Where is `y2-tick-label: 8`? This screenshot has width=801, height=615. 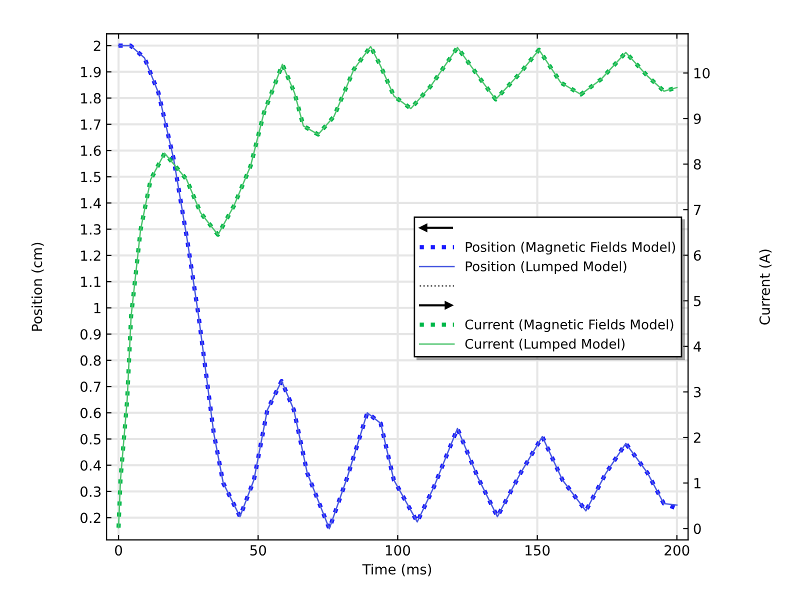 y2-tick-label: 8 is located at coordinates (697, 164).